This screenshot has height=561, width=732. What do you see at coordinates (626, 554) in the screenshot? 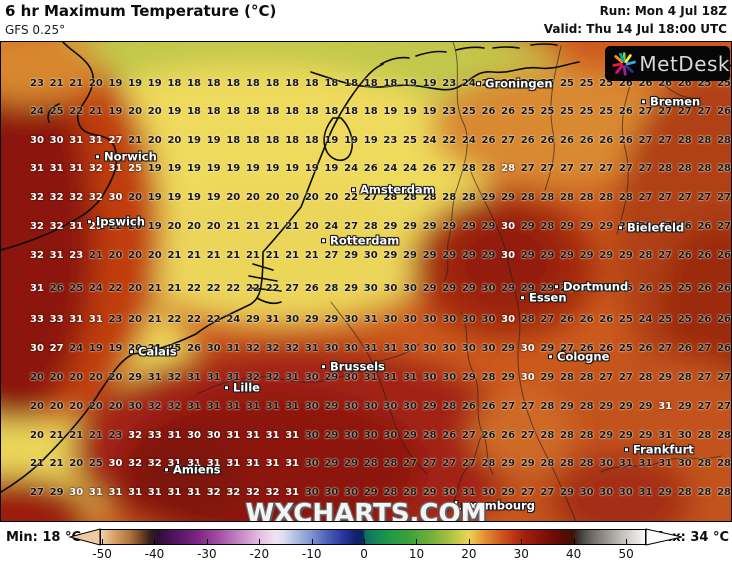
I see `colorbar-tick-label: 50` at bounding box center [626, 554].